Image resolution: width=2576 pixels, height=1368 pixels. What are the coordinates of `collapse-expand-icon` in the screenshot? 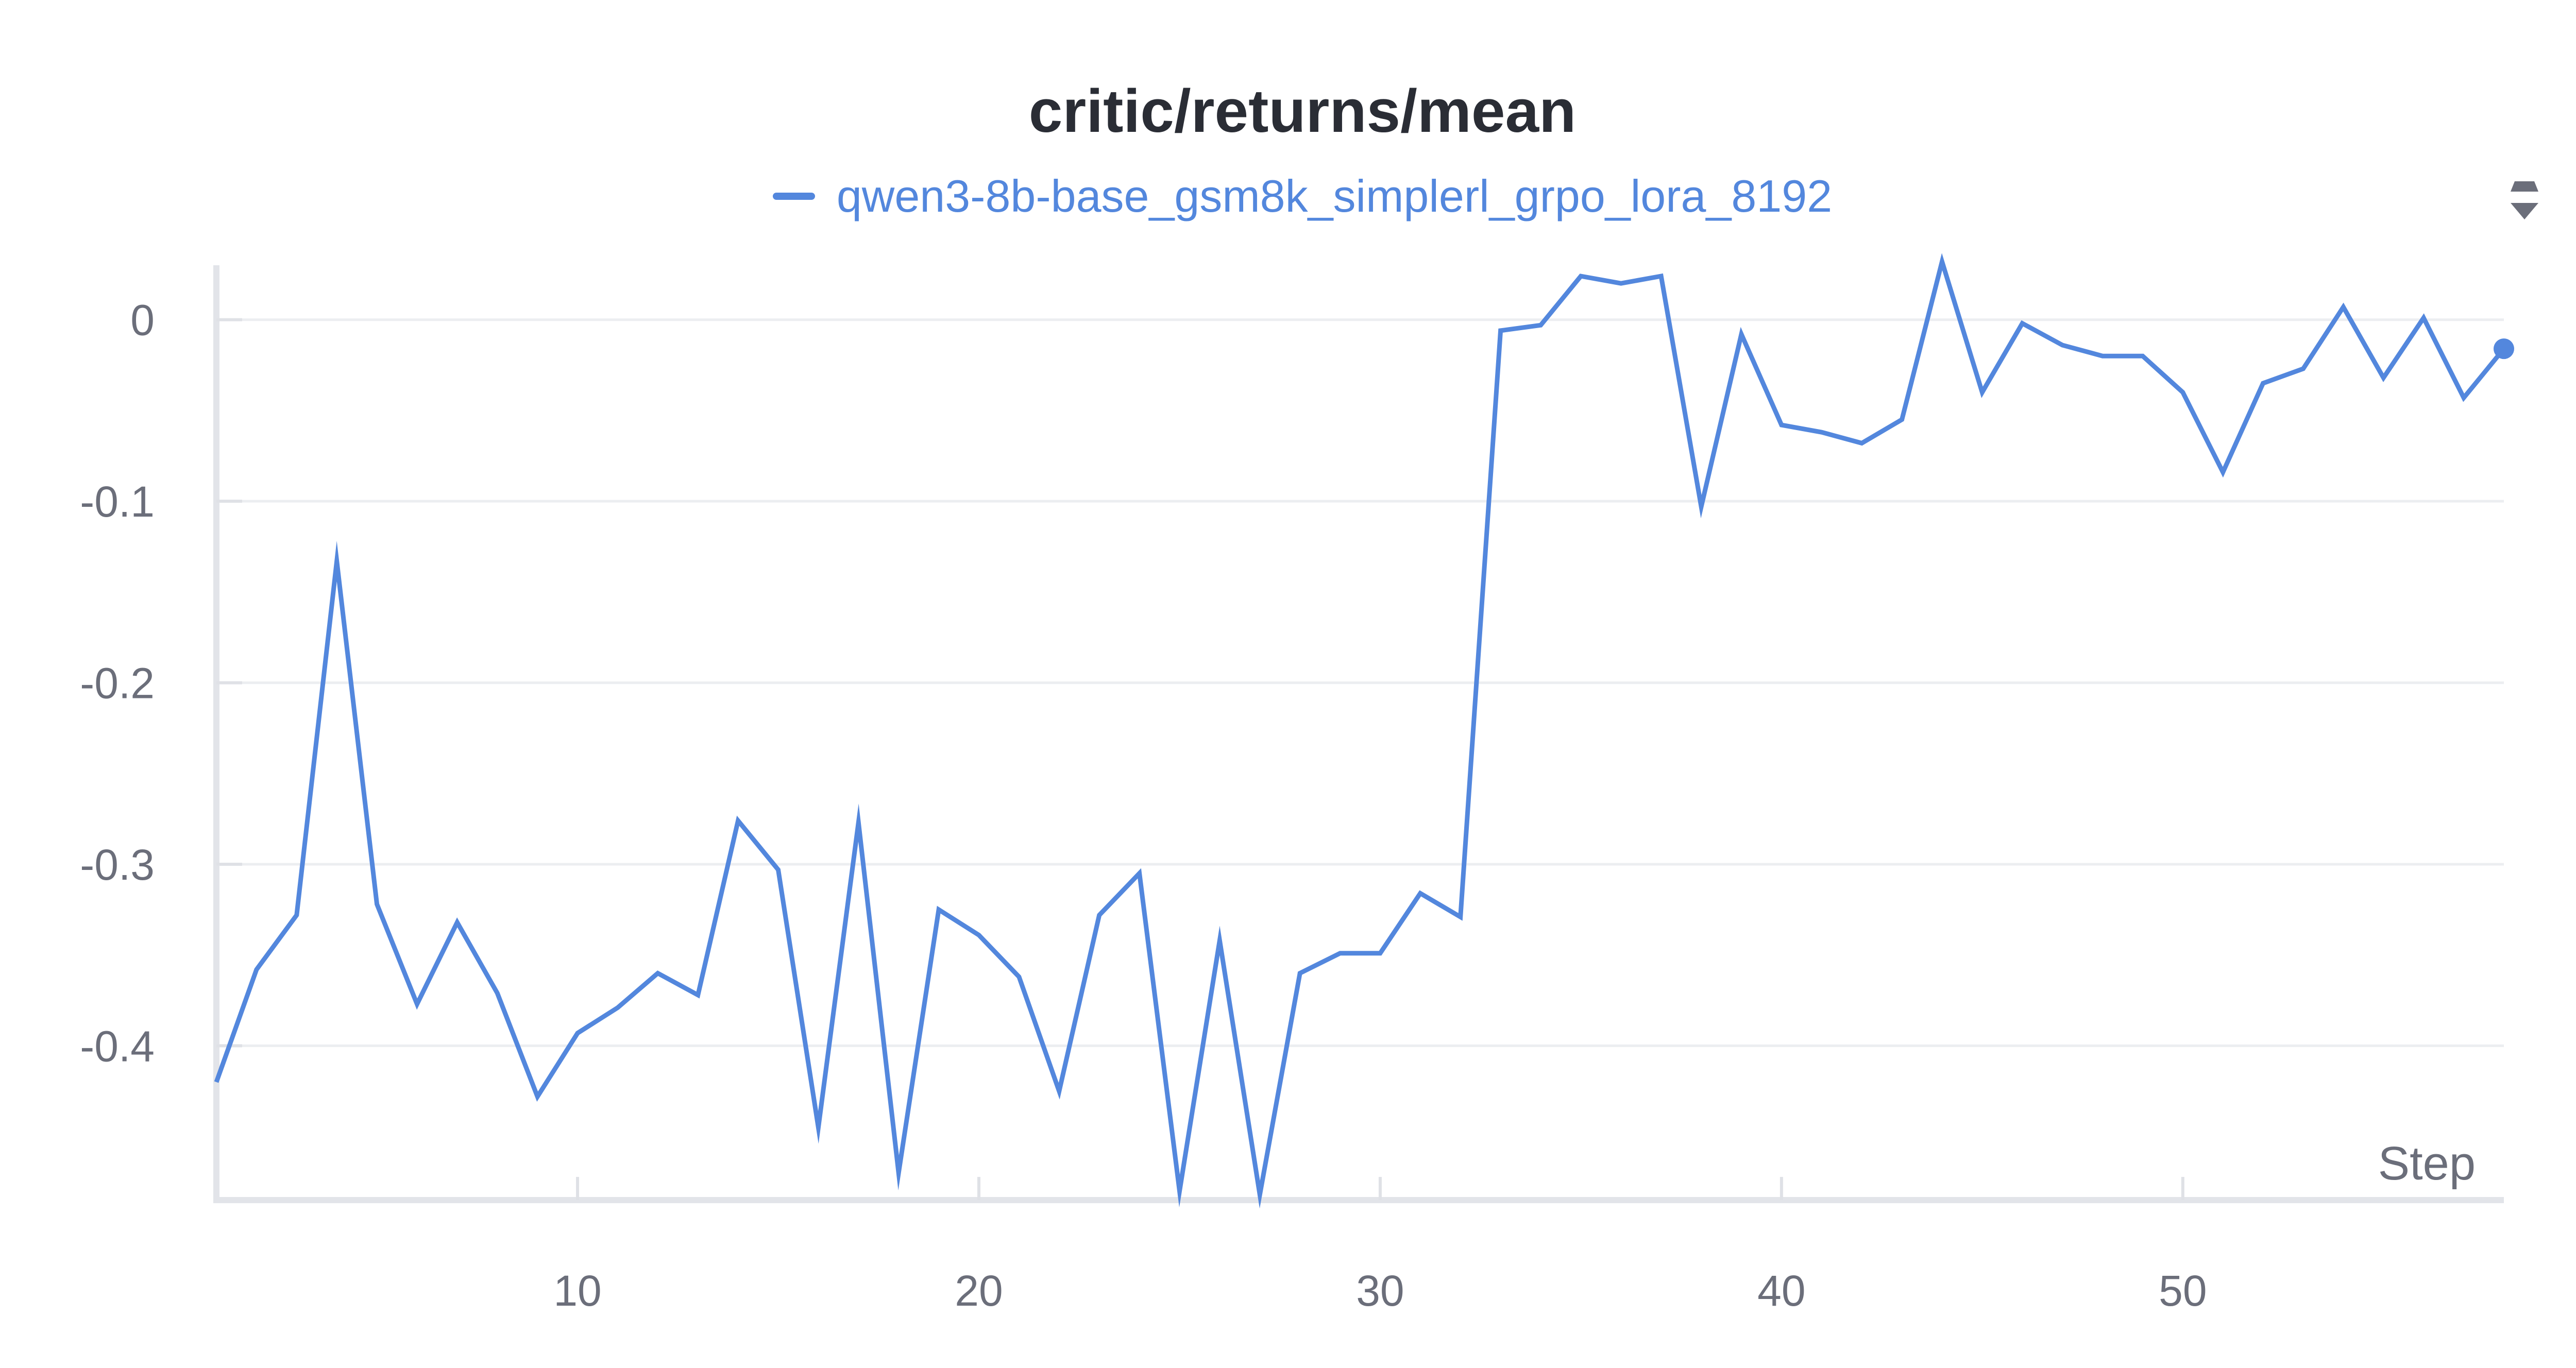 It's located at (2524, 198).